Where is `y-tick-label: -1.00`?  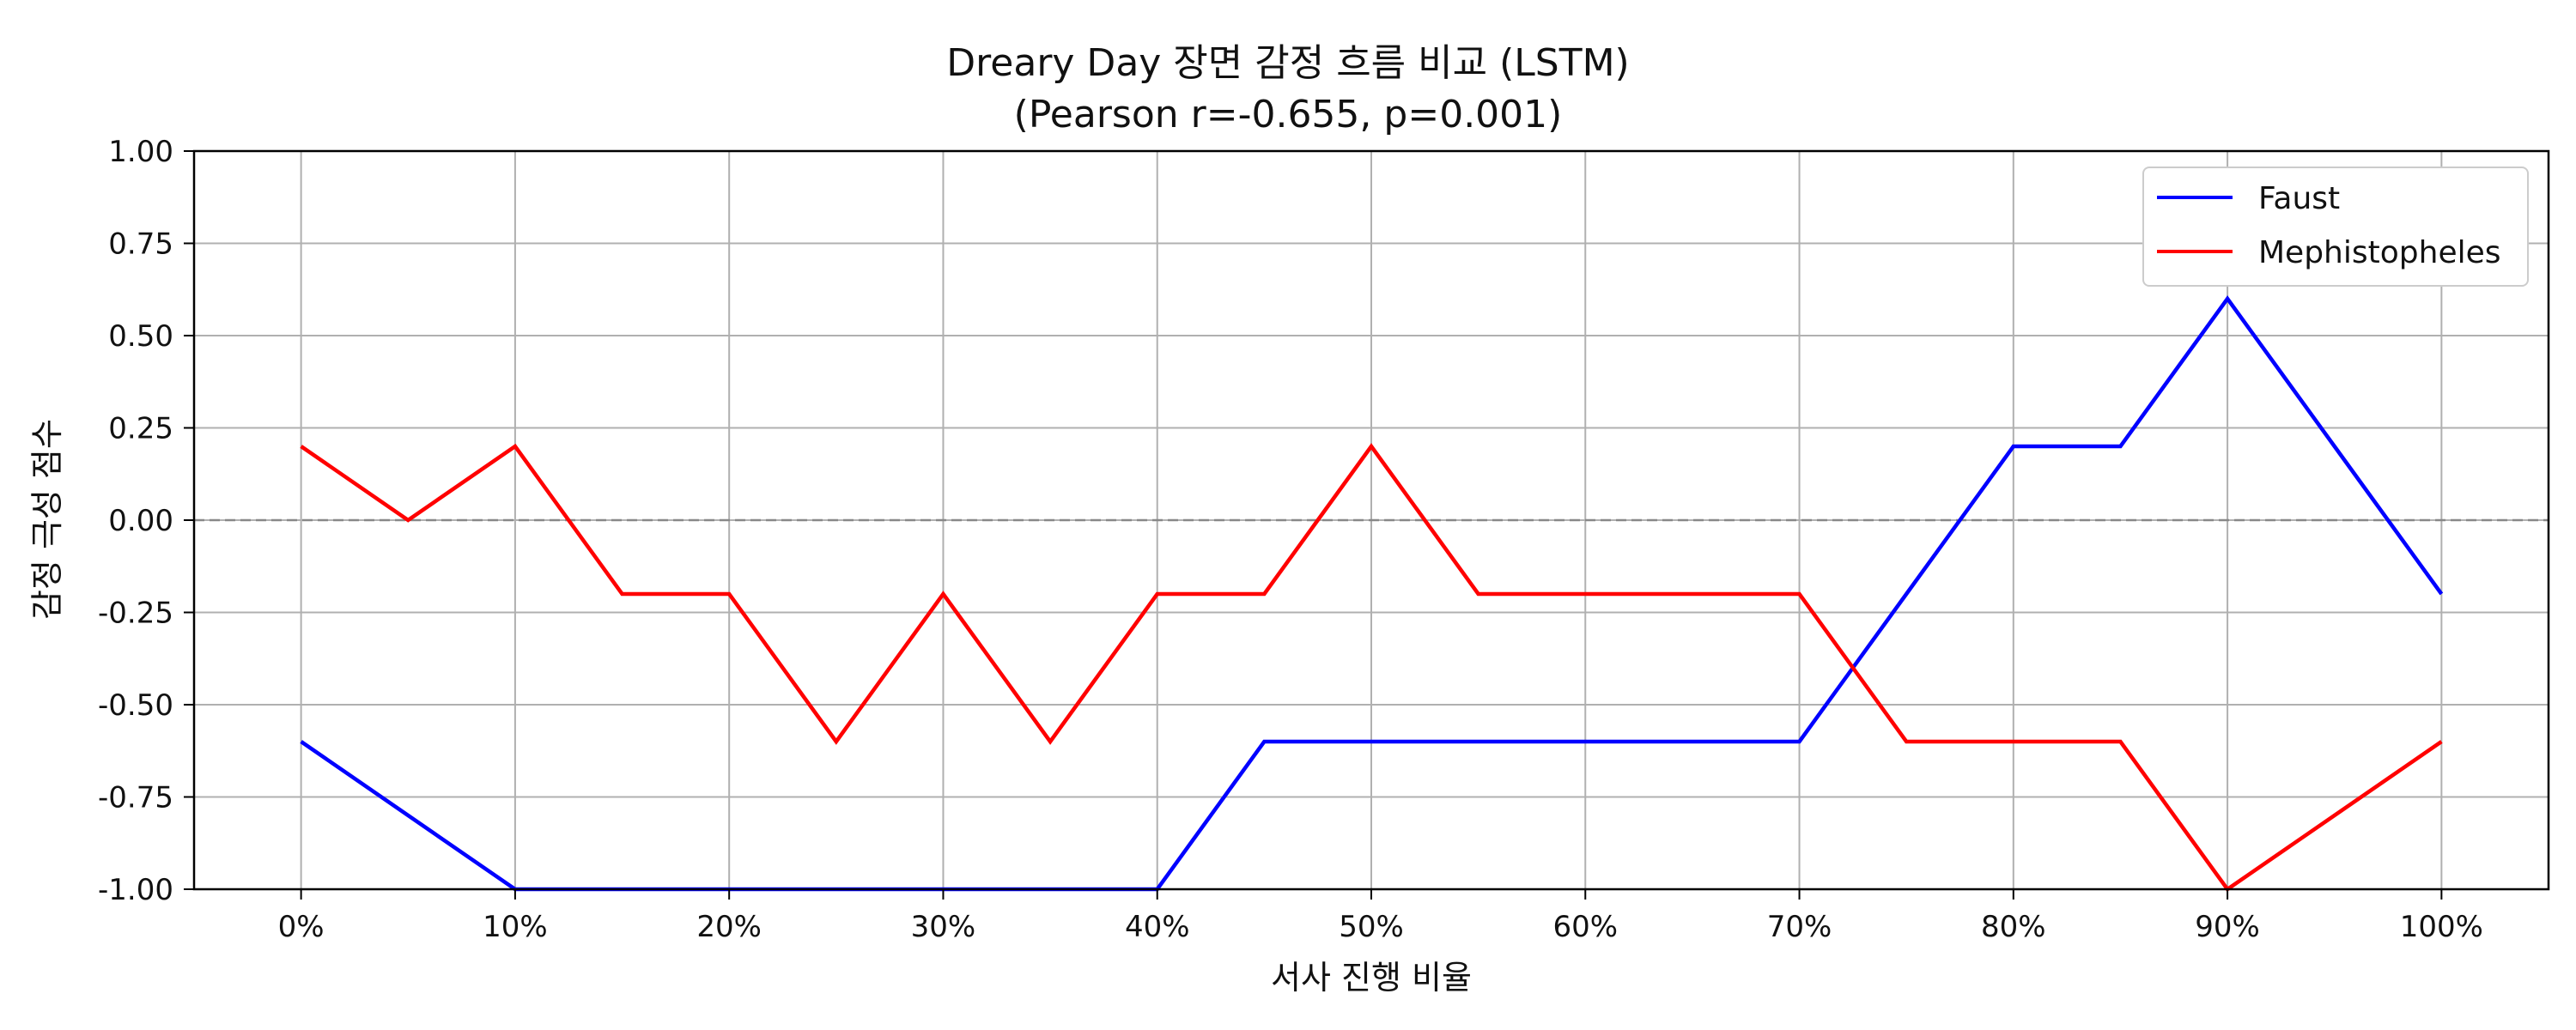 y-tick-label: -1.00 is located at coordinates (135, 890).